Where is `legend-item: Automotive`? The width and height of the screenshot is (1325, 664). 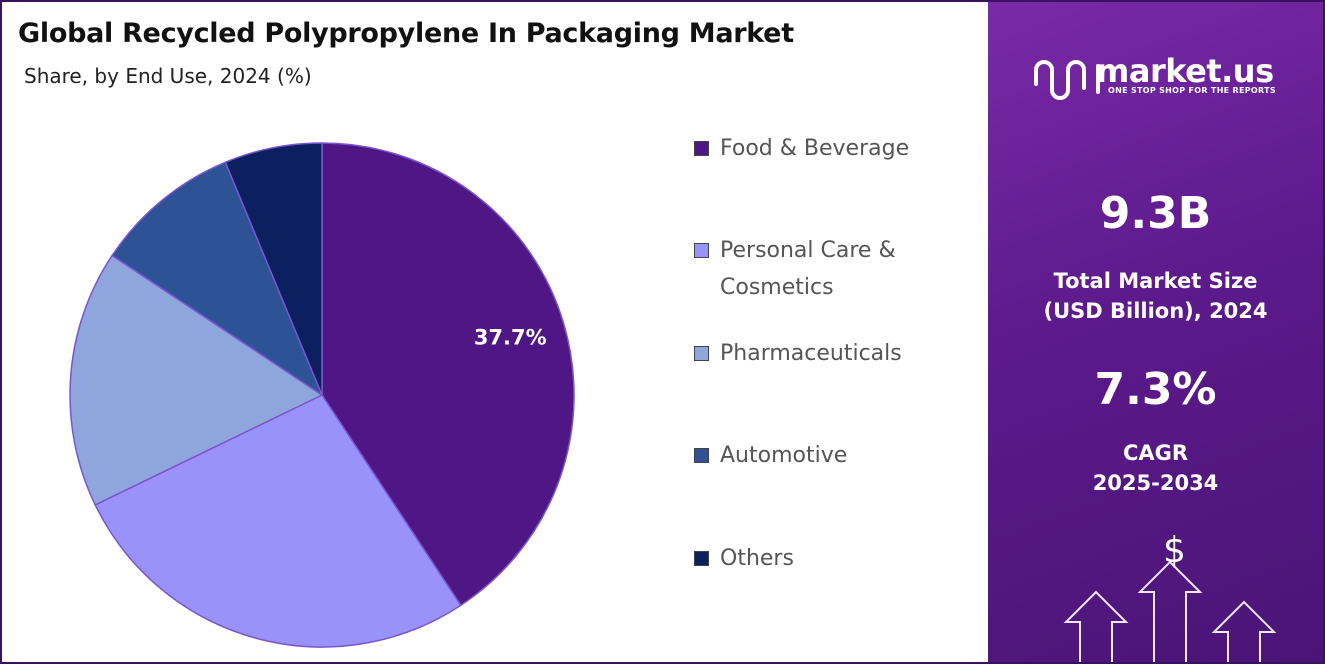 legend-item: Automotive is located at coordinates (827, 455).